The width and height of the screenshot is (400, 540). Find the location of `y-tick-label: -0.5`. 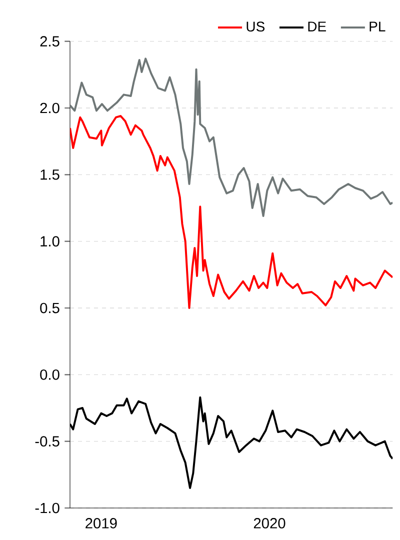

y-tick-label: -0.5 is located at coordinates (47, 441).